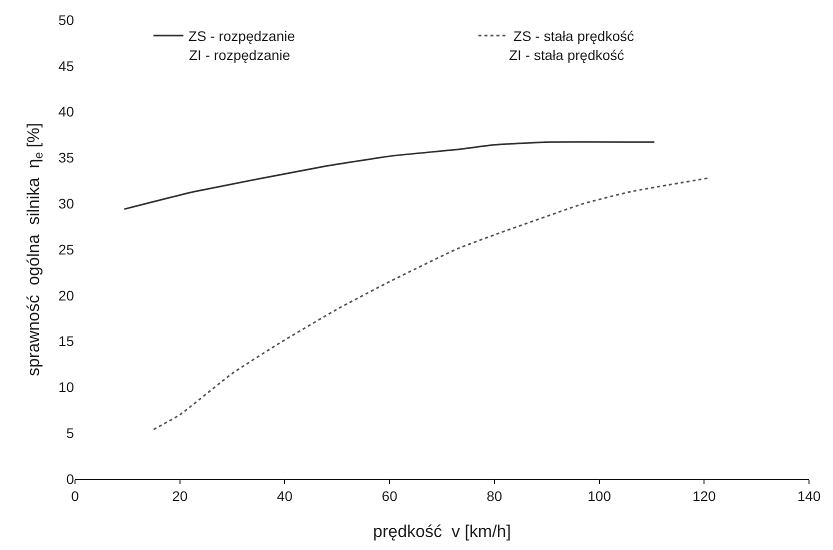 The width and height of the screenshot is (833, 550). What do you see at coordinates (66, 249) in the screenshot?
I see `y-tick-label: 25` at bounding box center [66, 249].